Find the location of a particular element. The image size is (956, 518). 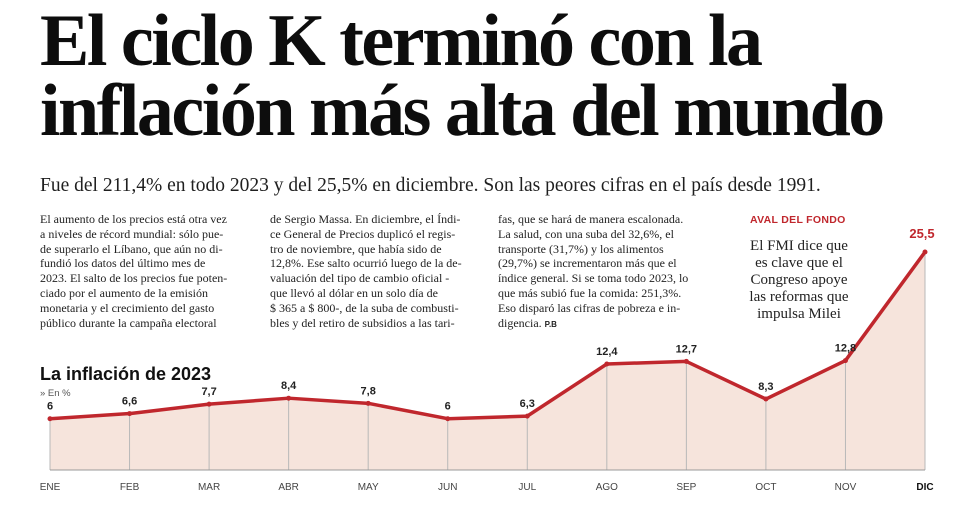

chart-x-tick-label: SEP is located at coordinates (686, 487).